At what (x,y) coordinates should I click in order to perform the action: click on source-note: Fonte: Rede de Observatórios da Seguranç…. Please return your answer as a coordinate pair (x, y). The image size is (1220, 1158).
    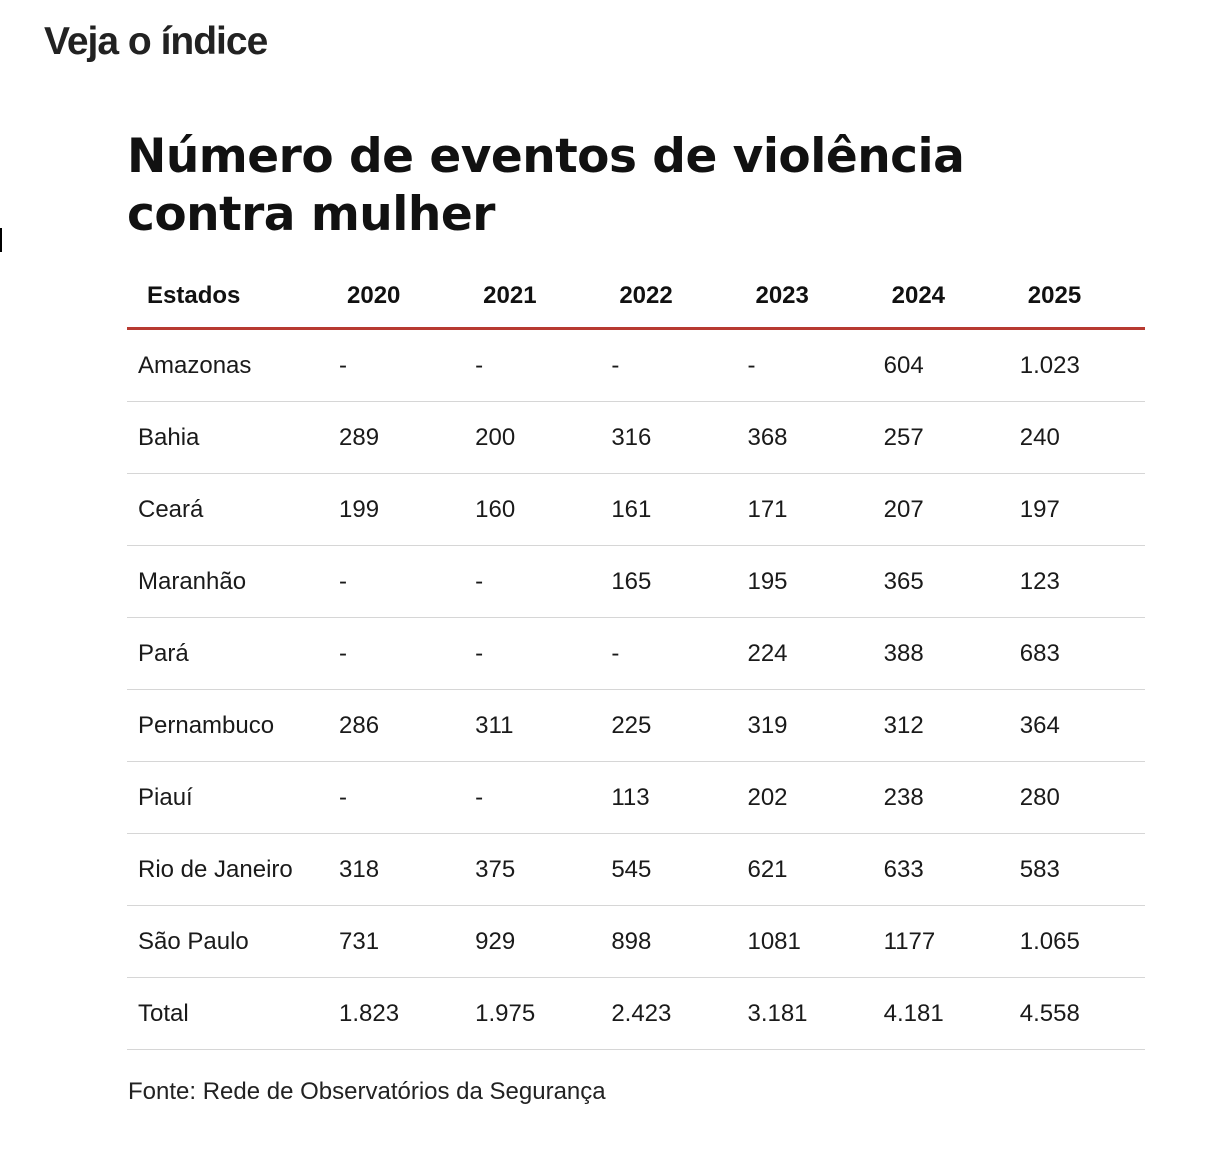
    Looking at the image, I should click on (367, 1091).